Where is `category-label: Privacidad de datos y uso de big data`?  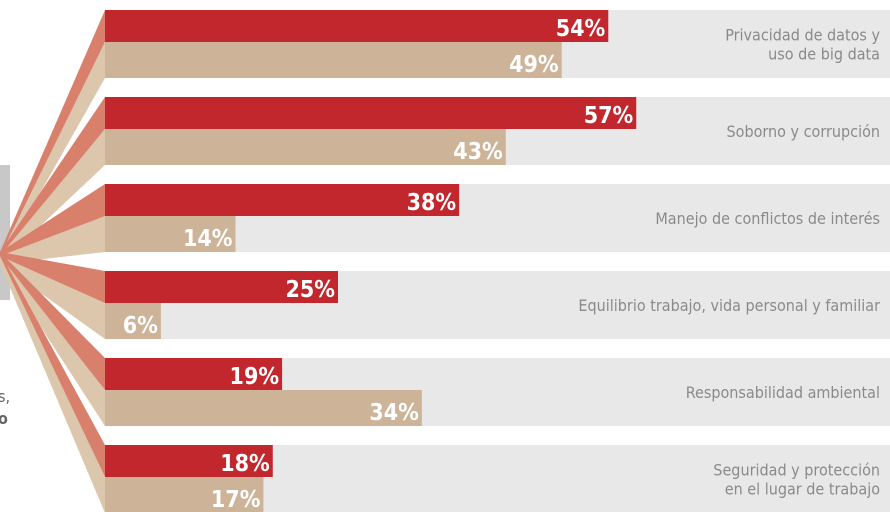
category-label: Privacidad de datos y uso de big data is located at coordinates (802, 45).